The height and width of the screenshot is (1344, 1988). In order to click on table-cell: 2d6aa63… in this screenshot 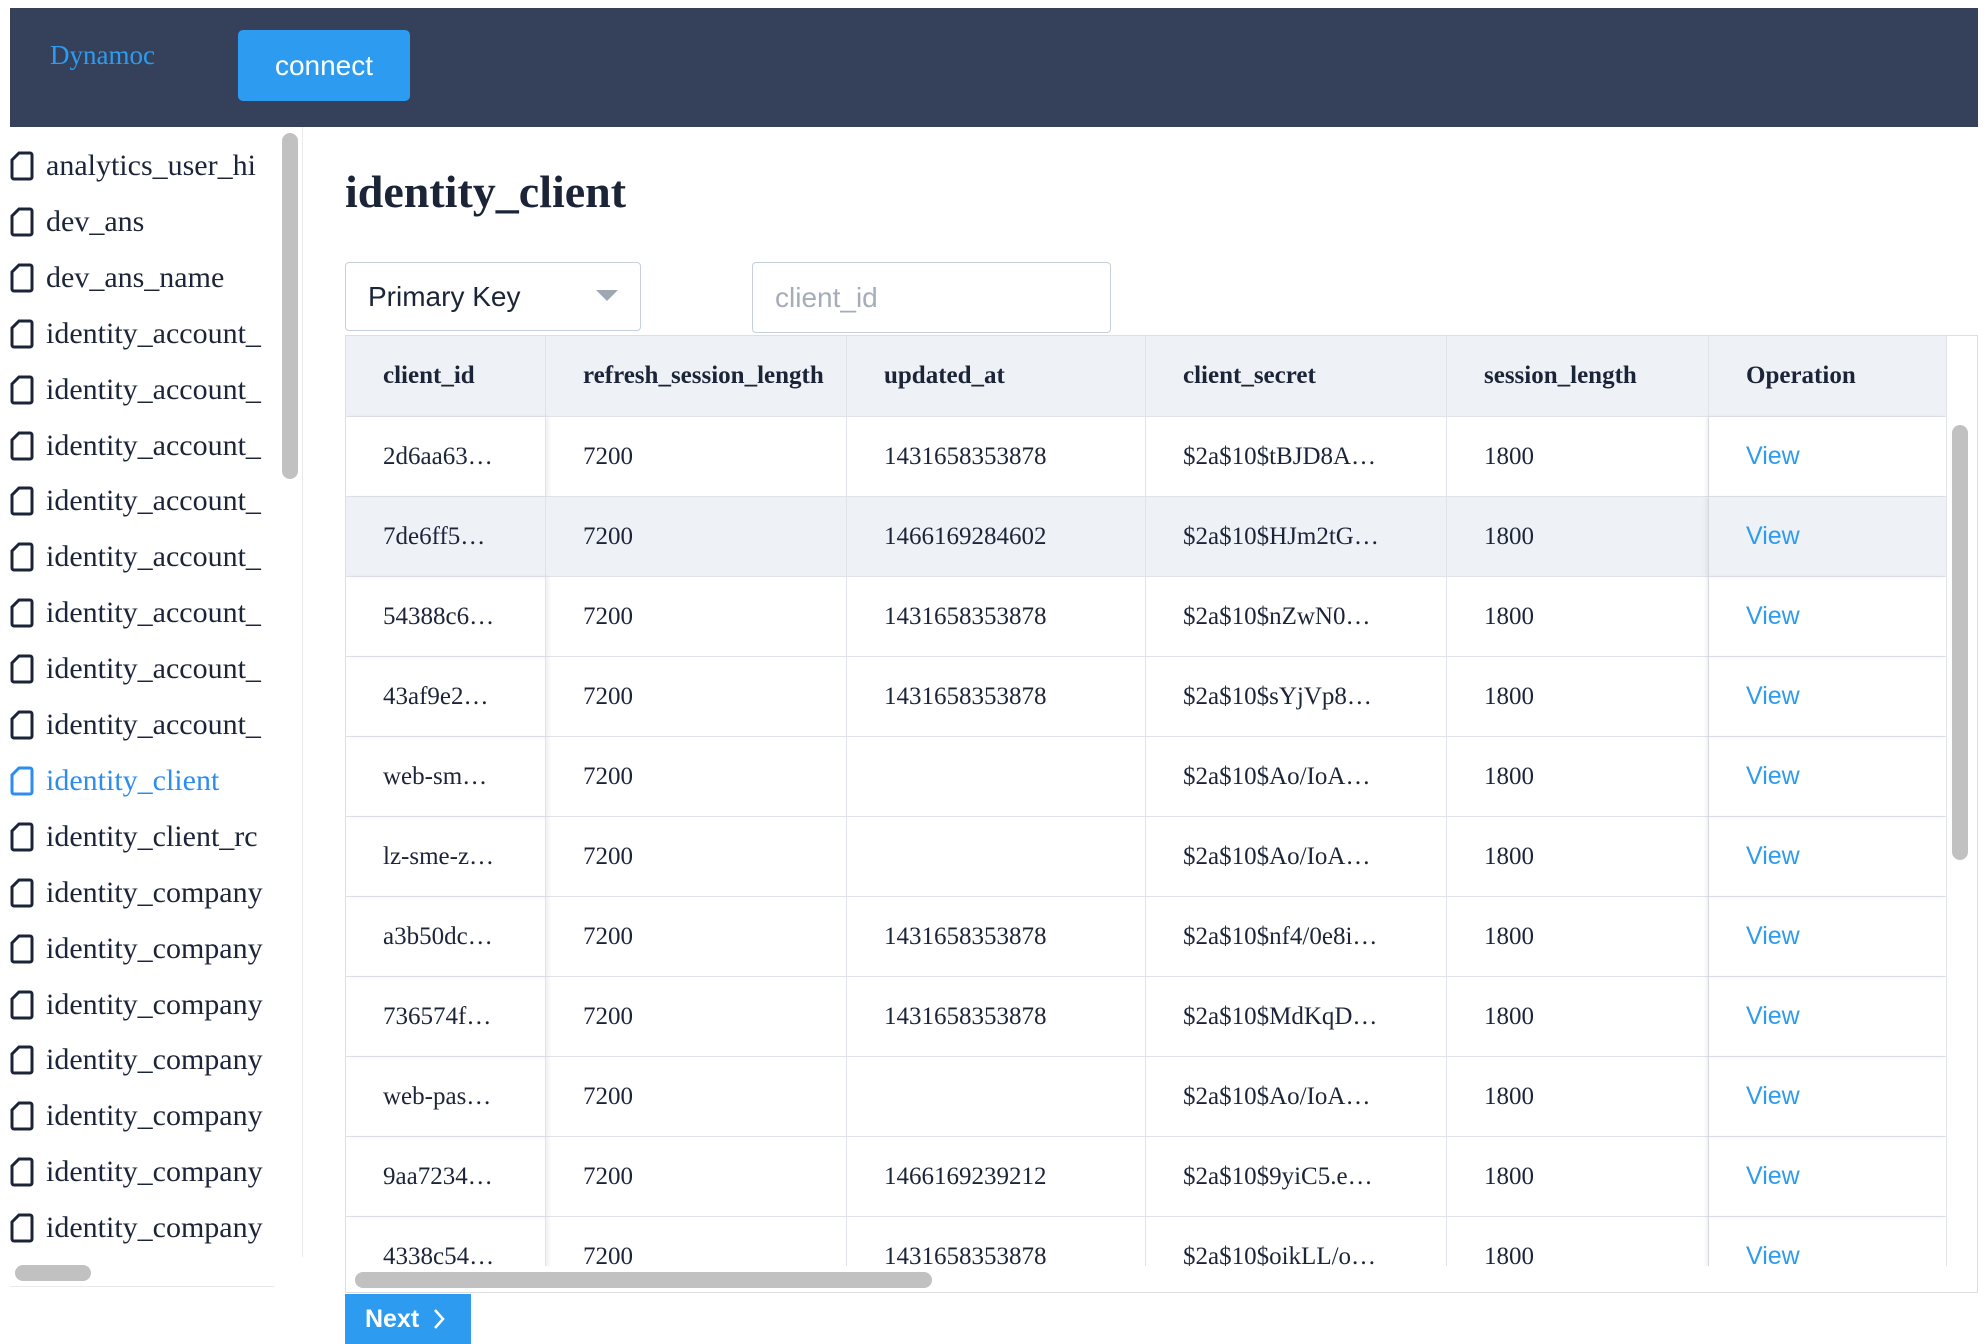, I will do `click(446, 457)`.